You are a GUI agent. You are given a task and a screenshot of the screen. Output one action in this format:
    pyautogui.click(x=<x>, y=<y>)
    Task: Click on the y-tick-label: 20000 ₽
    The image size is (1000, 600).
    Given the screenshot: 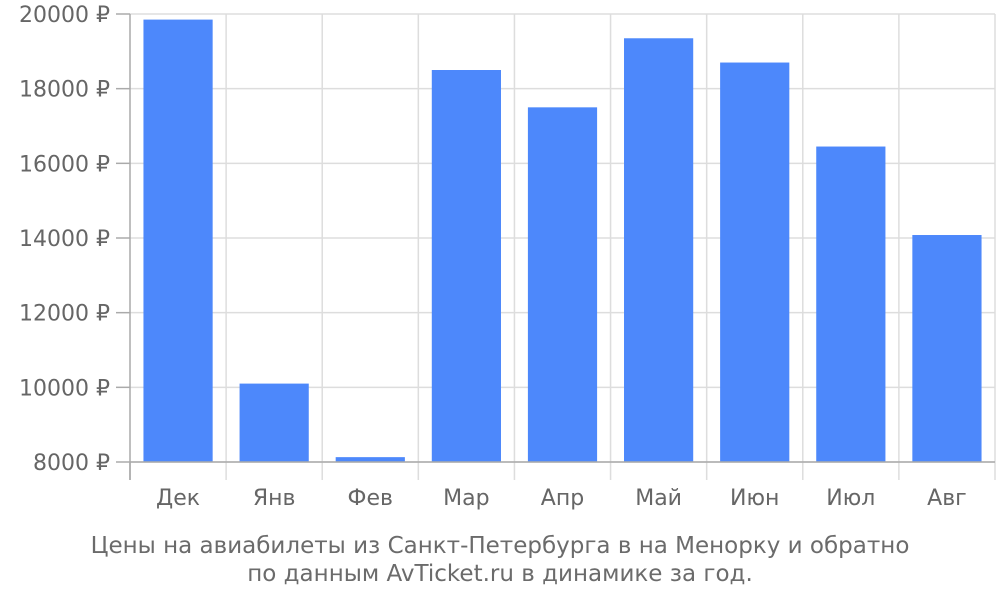 What is the action you would take?
    pyautogui.click(x=64, y=15)
    